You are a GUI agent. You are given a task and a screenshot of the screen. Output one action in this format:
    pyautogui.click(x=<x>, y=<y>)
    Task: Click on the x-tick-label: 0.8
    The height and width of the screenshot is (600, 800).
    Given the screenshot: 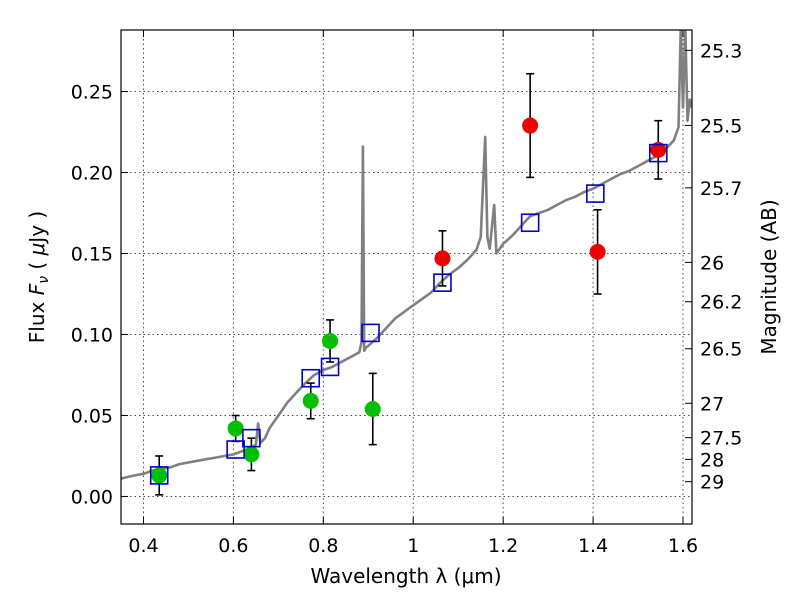 What is the action you would take?
    pyautogui.click(x=323, y=546)
    